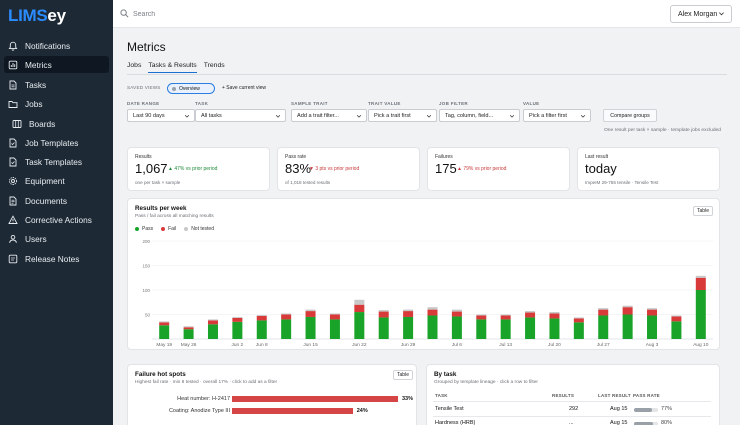 The width and height of the screenshot is (740, 425). I want to click on compare-groups-button: Compare groups, so click(630, 115).